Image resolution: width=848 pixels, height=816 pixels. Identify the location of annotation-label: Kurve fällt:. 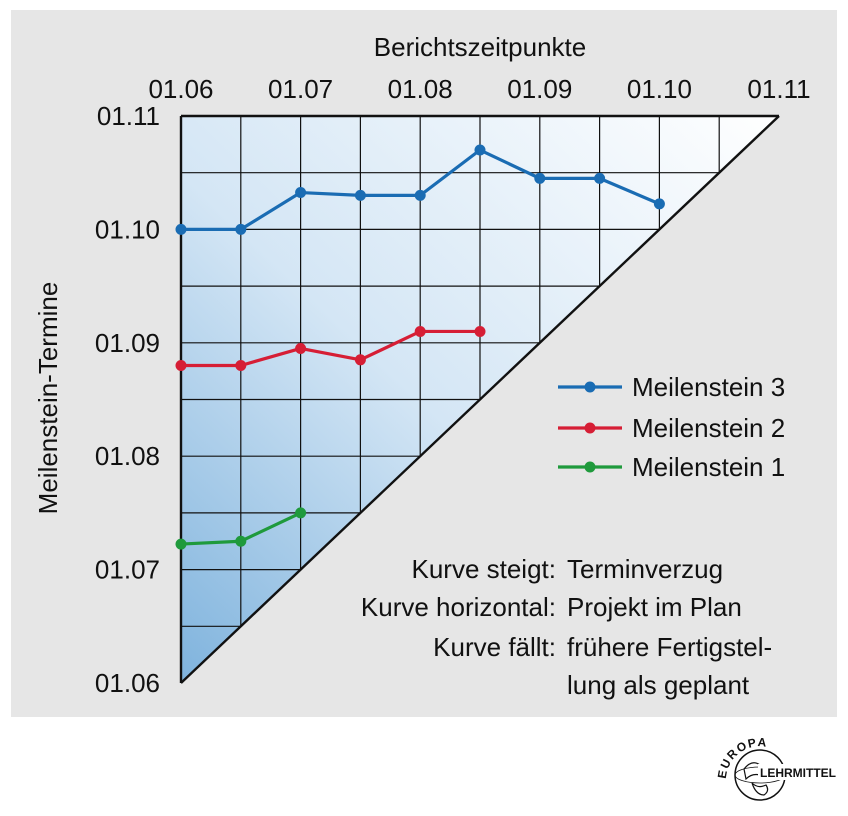
(494, 647).